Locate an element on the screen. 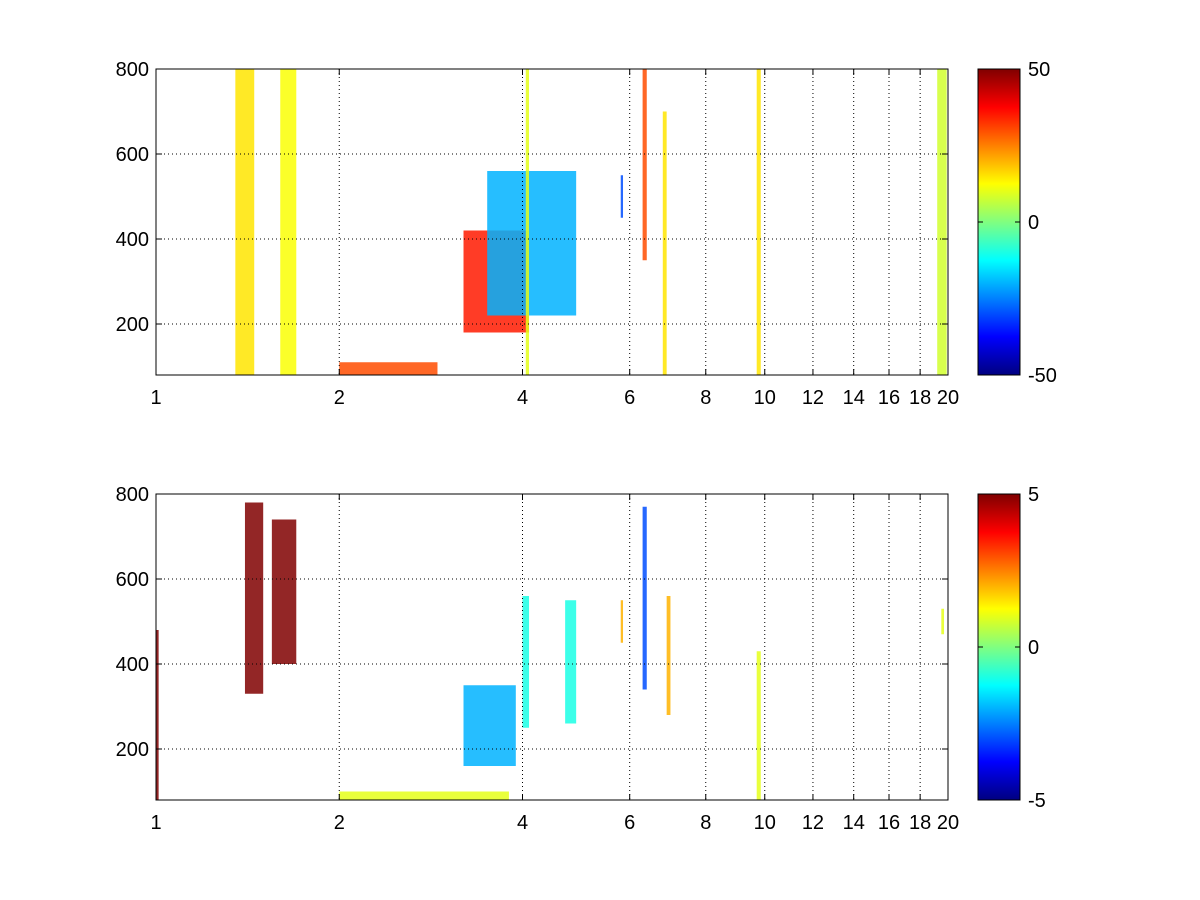 This screenshot has height=900, width=1200. colorbar-tick-label: -5 is located at coordinates (1037, 801).